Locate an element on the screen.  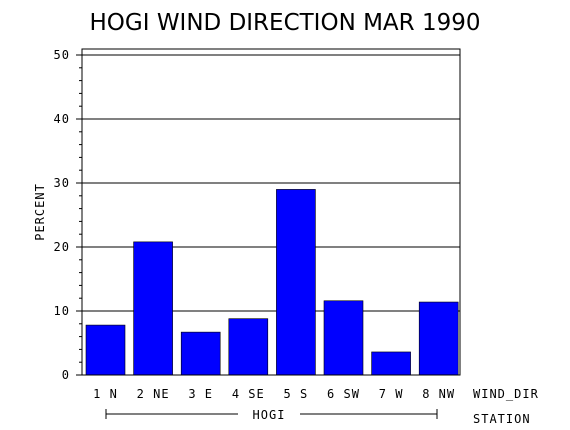
y-axis-ticks: 0 10 20 30 40 50 is located at coordinates (68, 215).